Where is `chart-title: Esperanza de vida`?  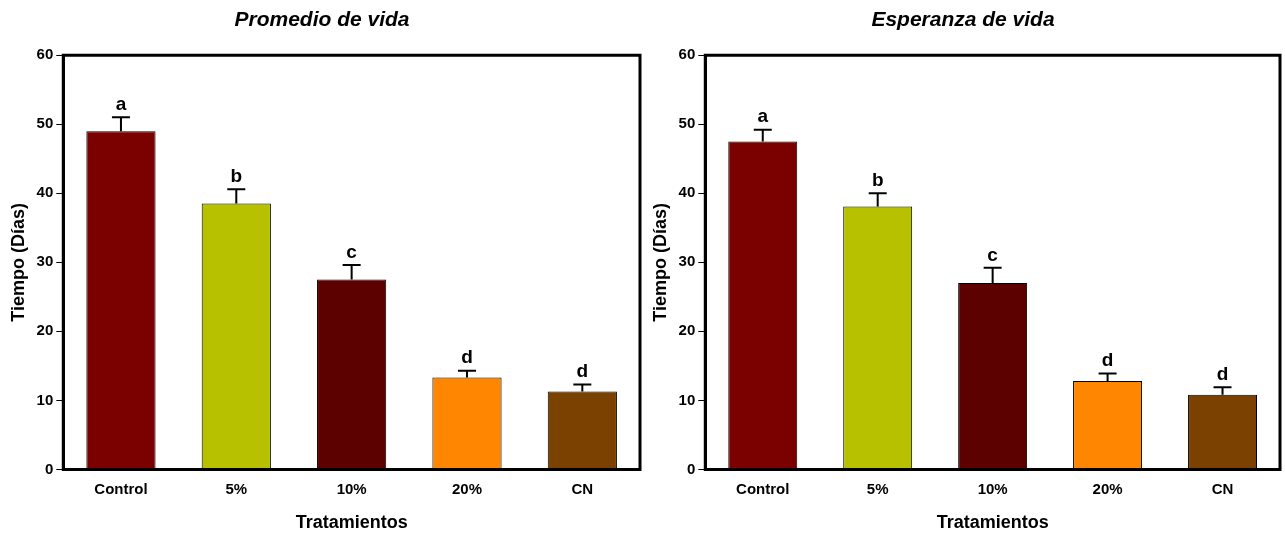 chart-title: Esperanza de vida is located at coordinates (963, 19).